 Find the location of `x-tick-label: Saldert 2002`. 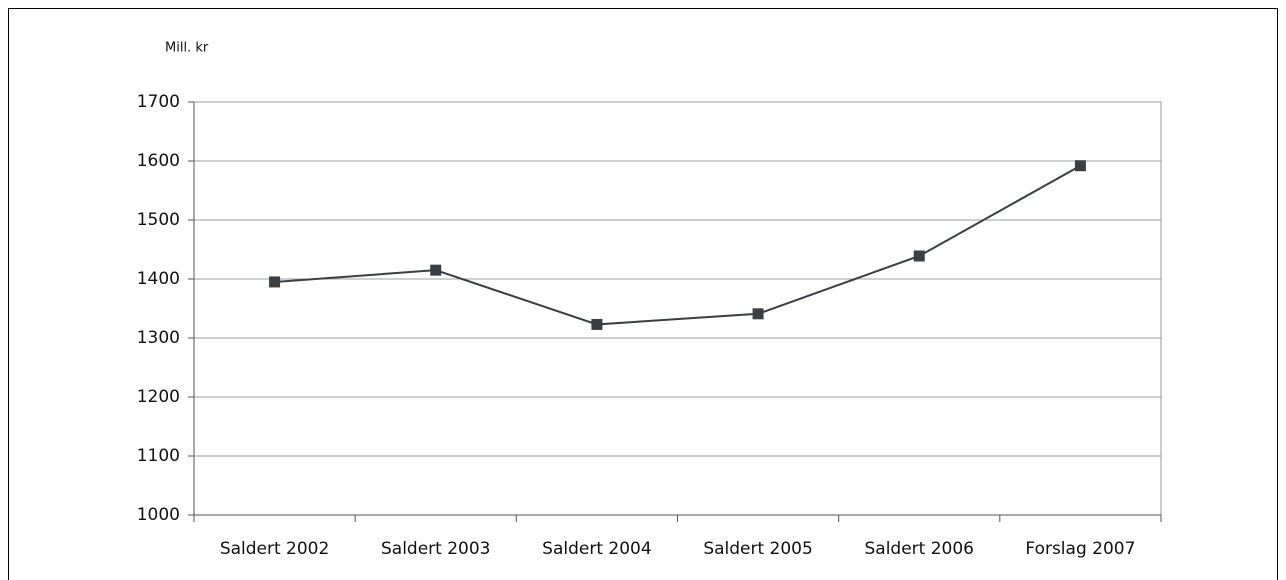

x-tick-label: Saldert 2002 is located at coordinates (275, 549).